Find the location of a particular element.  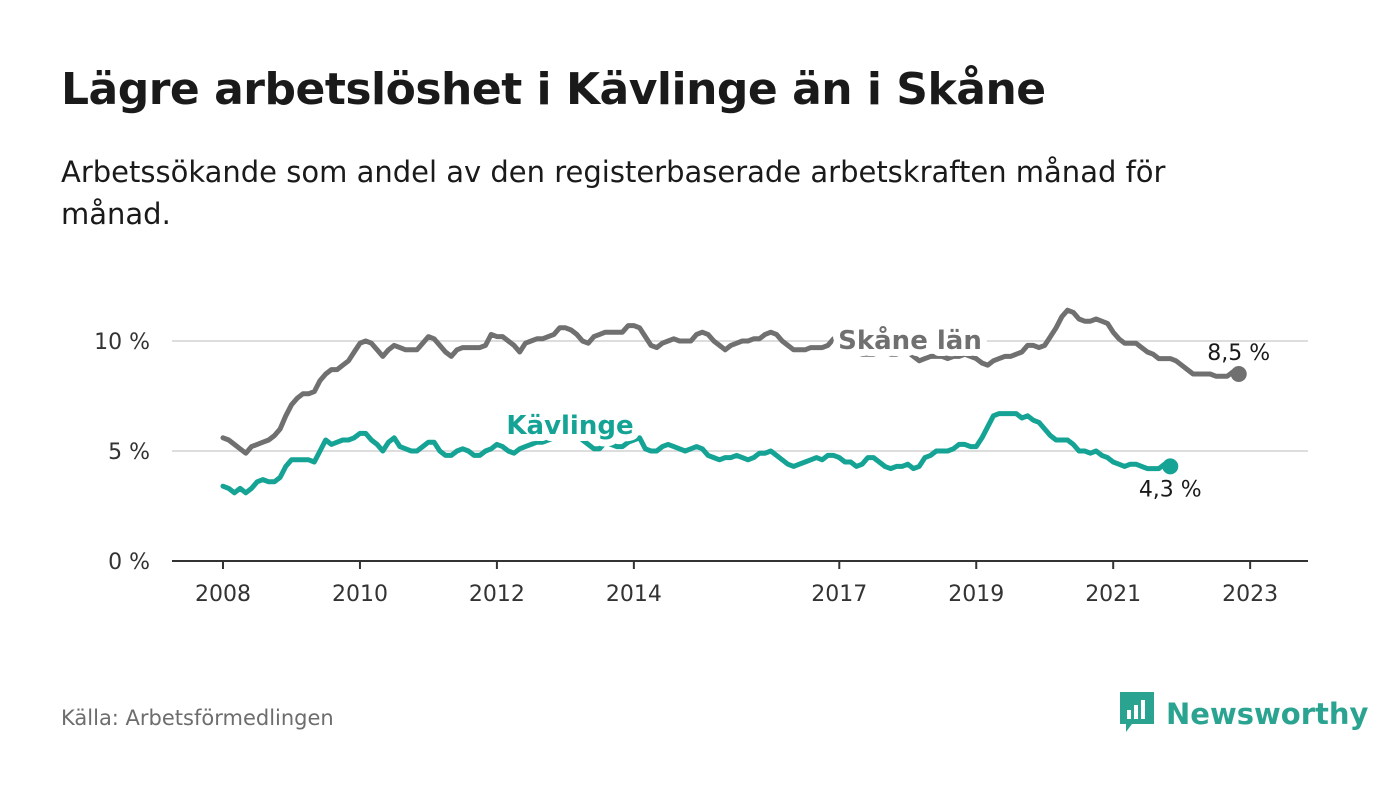

series-line-skane is located at coordinates (731, 381).